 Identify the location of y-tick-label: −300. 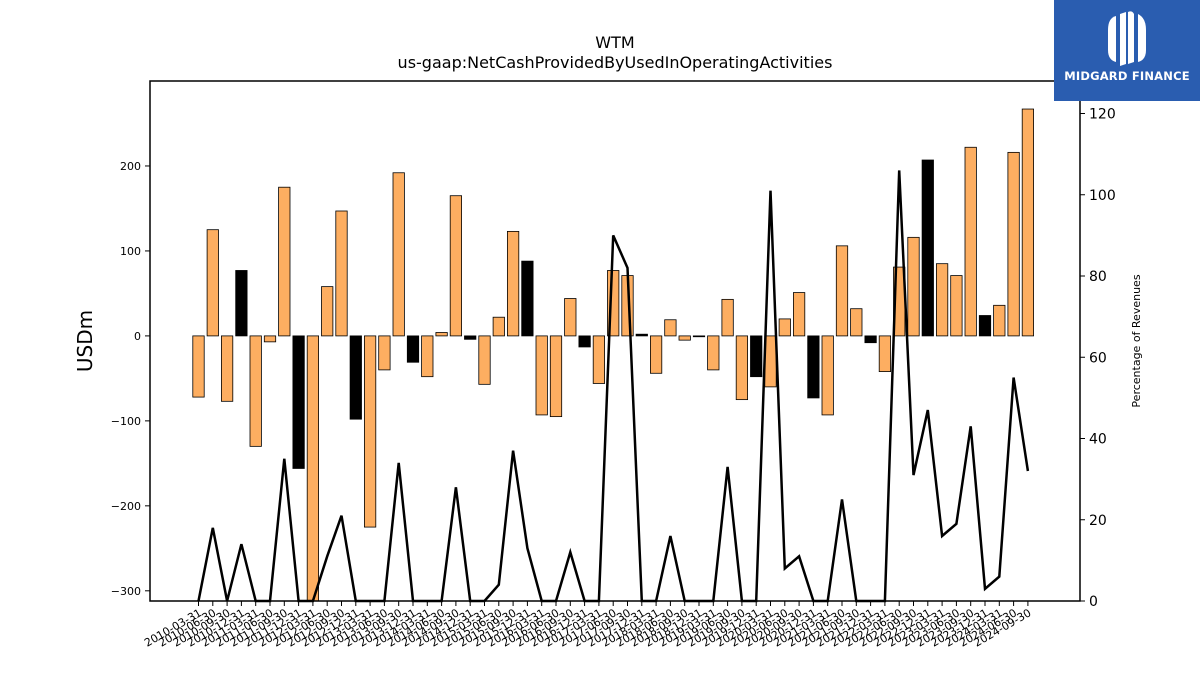
(126, 591).